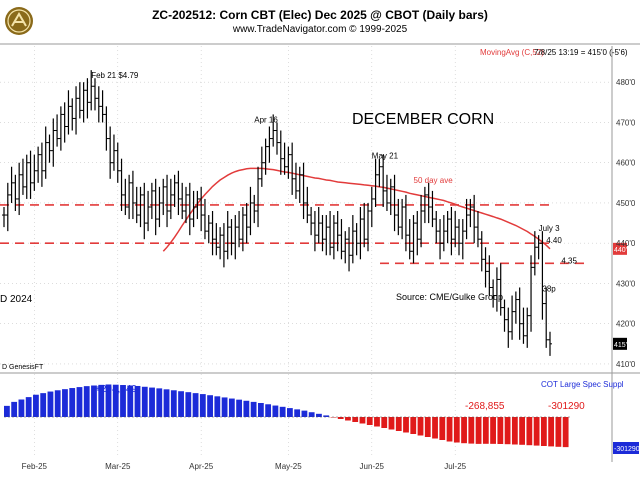 This screenshot has width=640, height=480. I want to click on y-tick-label: 420'0, so click(626, 324).